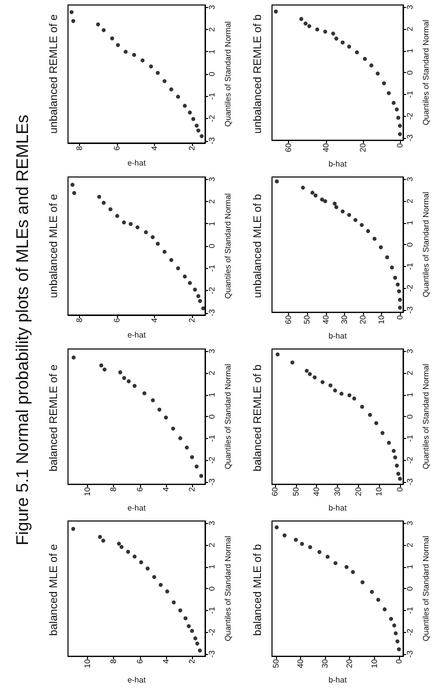 The height and width of the screenshot is (689, 439). What do you see at coordinates (228, 589) in the screenshot?
I see `y-axis-title: Quantiles of Standard Normal` at bounding box center [228, 589].